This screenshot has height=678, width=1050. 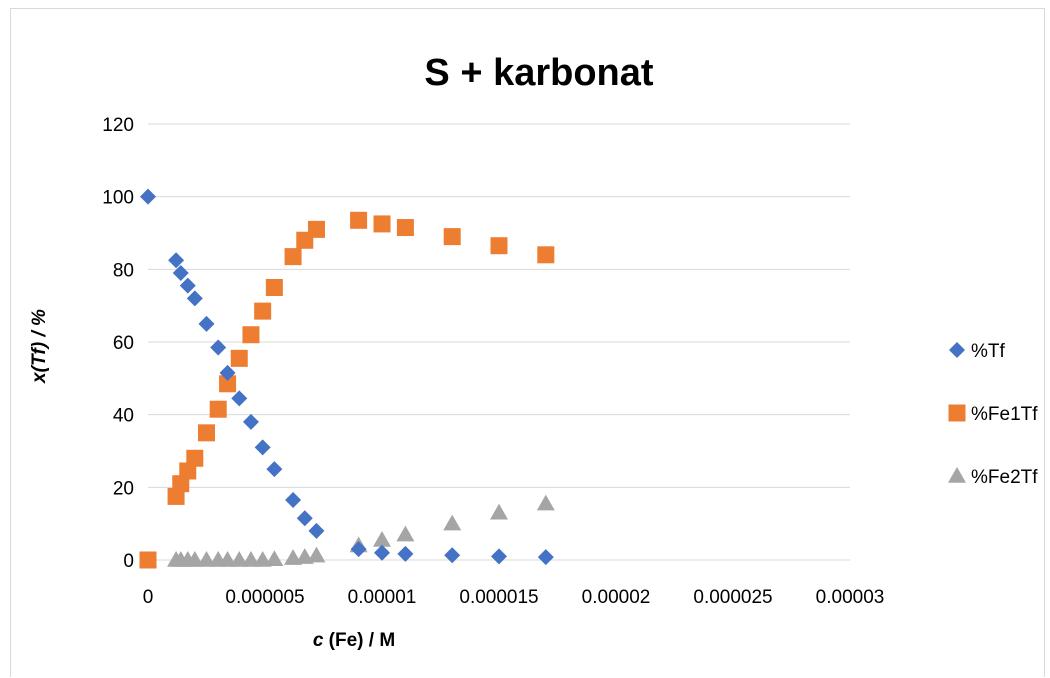 I want to click on legend-label: %Tf, so click(x=988, y=351).